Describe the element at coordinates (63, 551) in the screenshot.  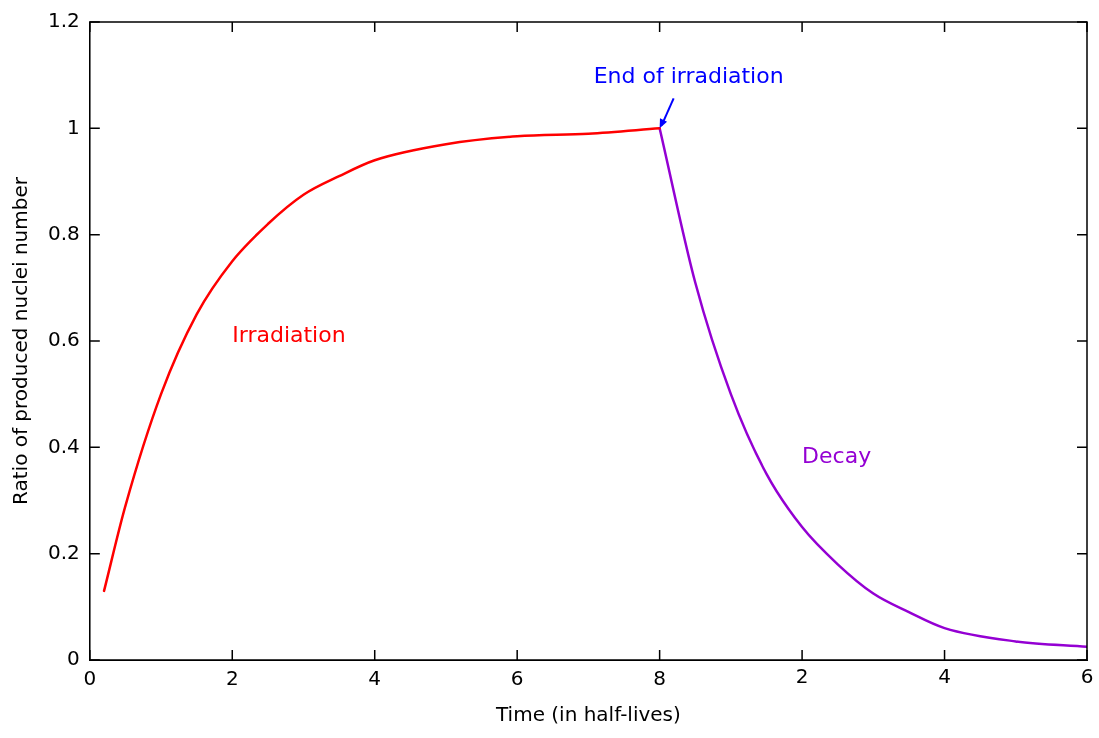
I see `y-tick-label: 0.2` at that location.